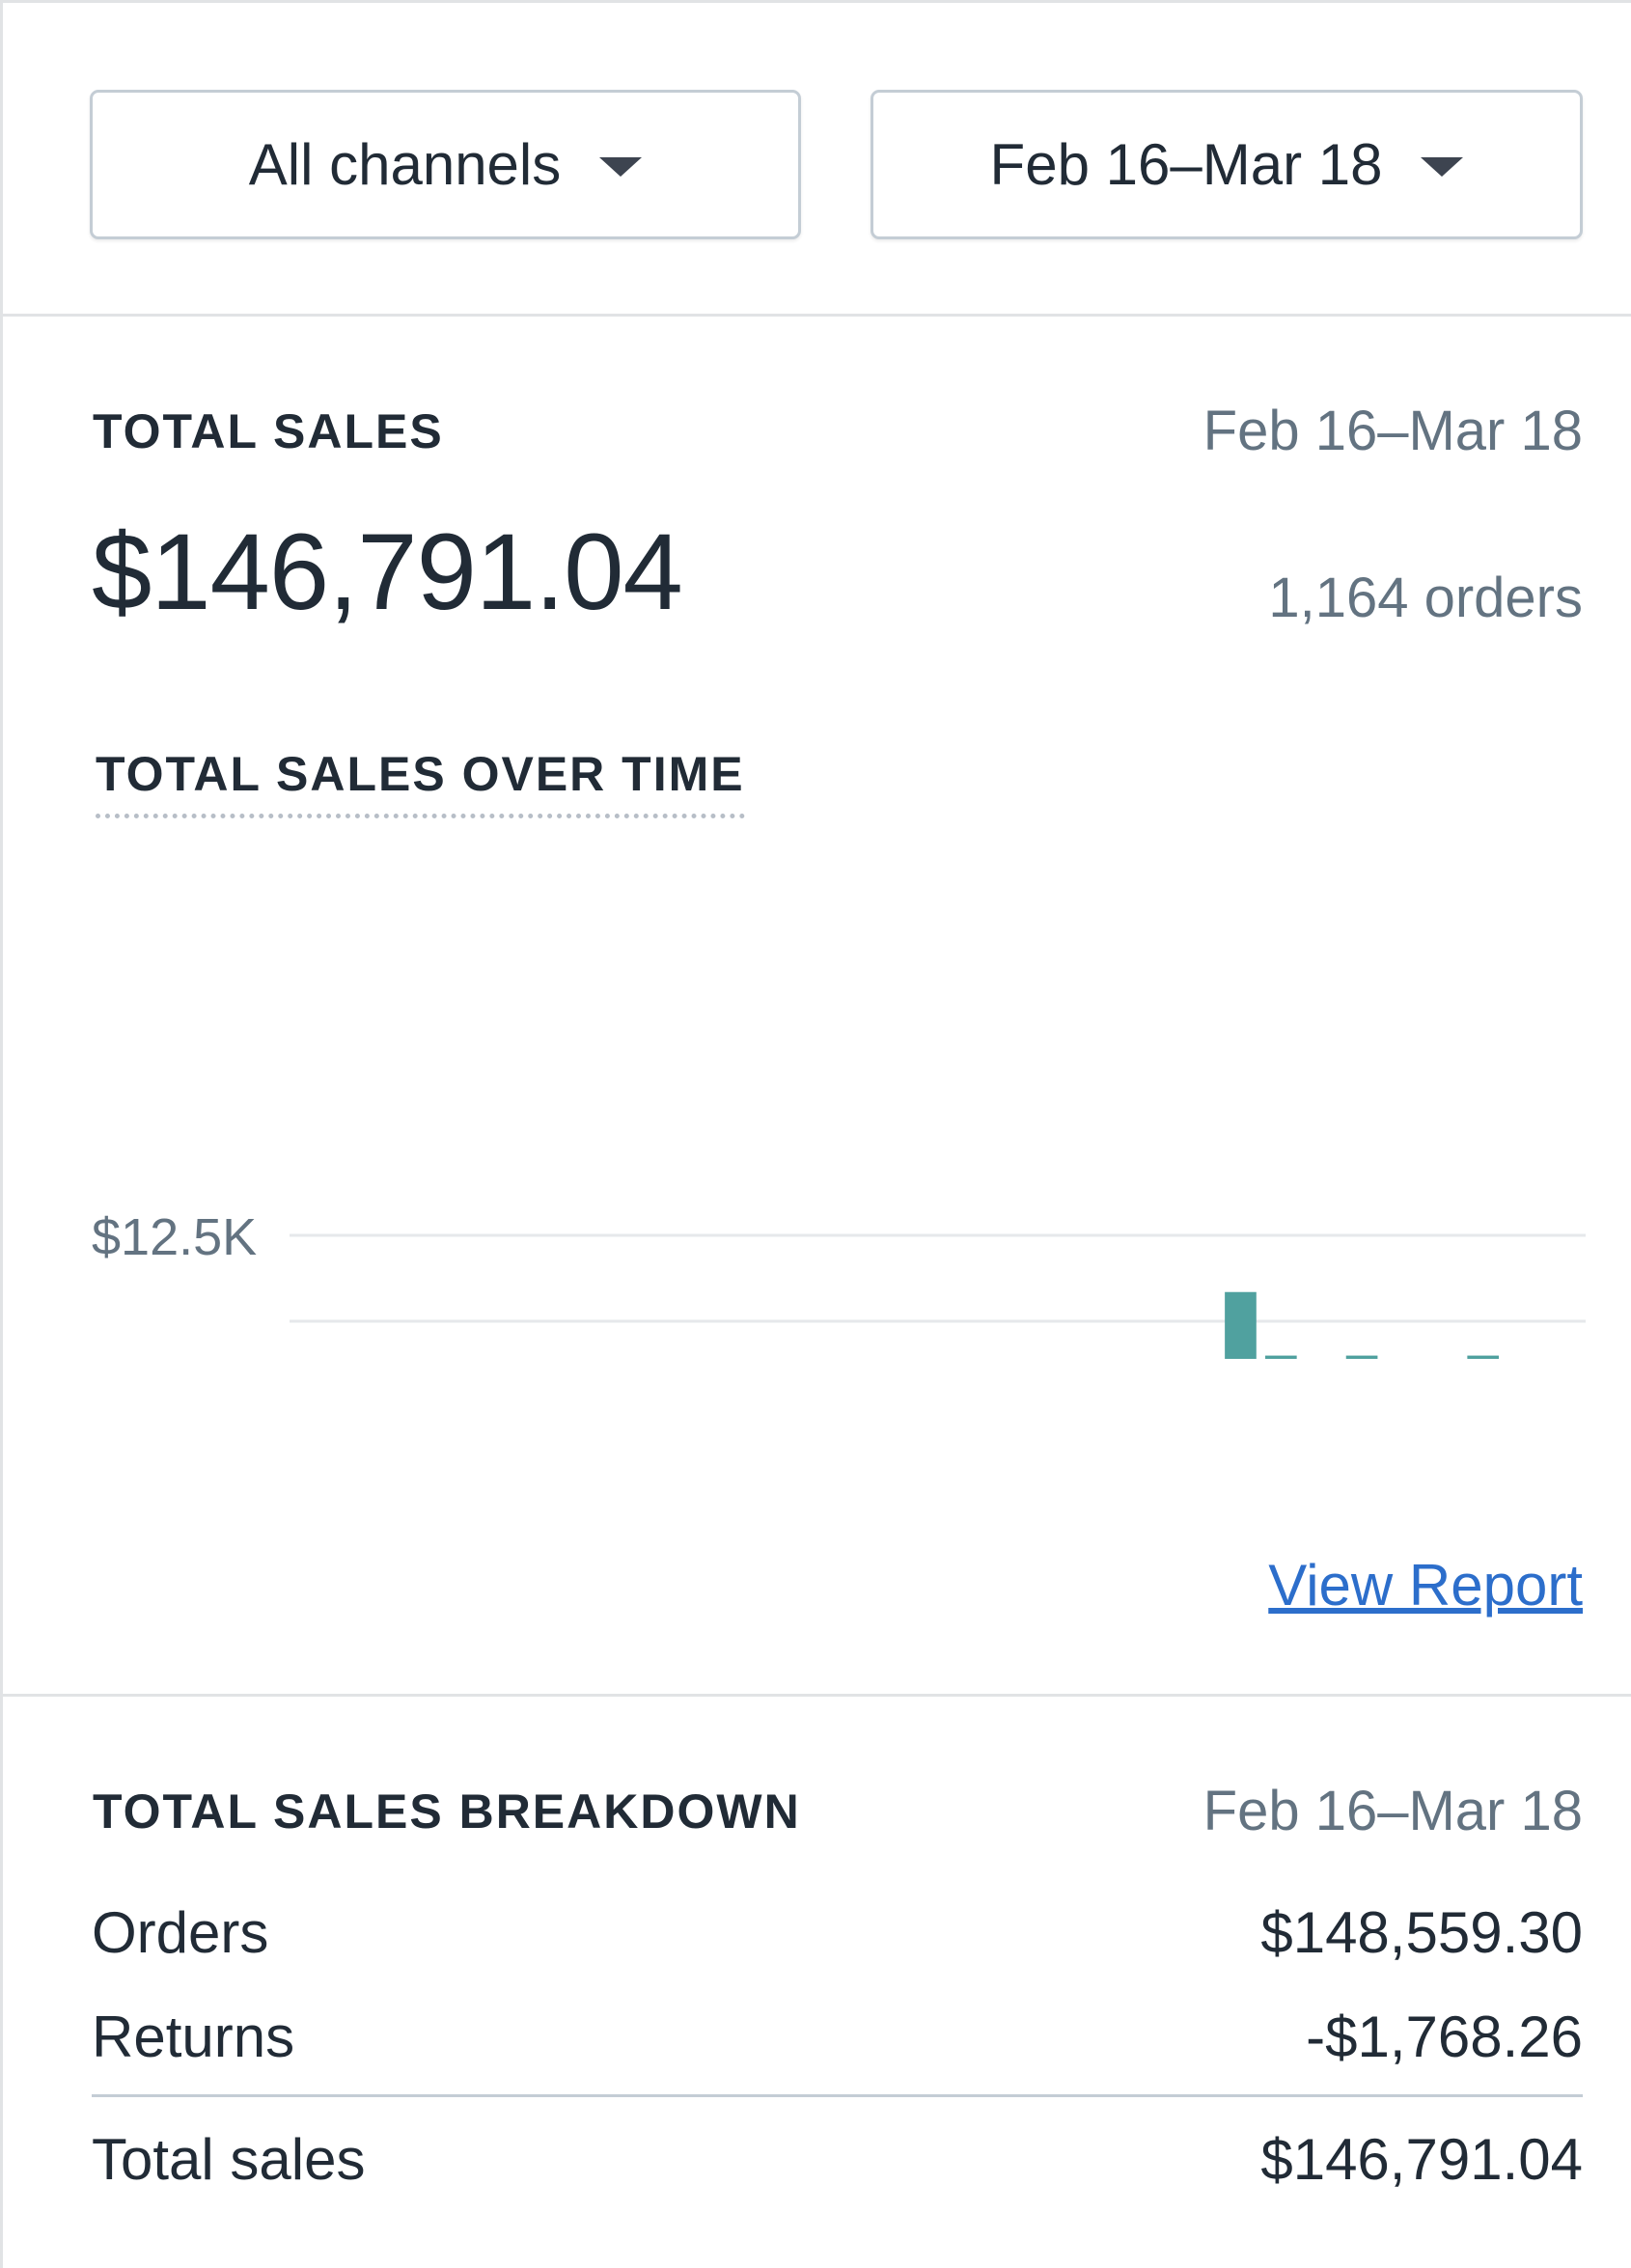 This screenshot has width=1631, height=2268. I want to click on chart-title: TOTAL SALES OVER TIME, so click(420, 782).